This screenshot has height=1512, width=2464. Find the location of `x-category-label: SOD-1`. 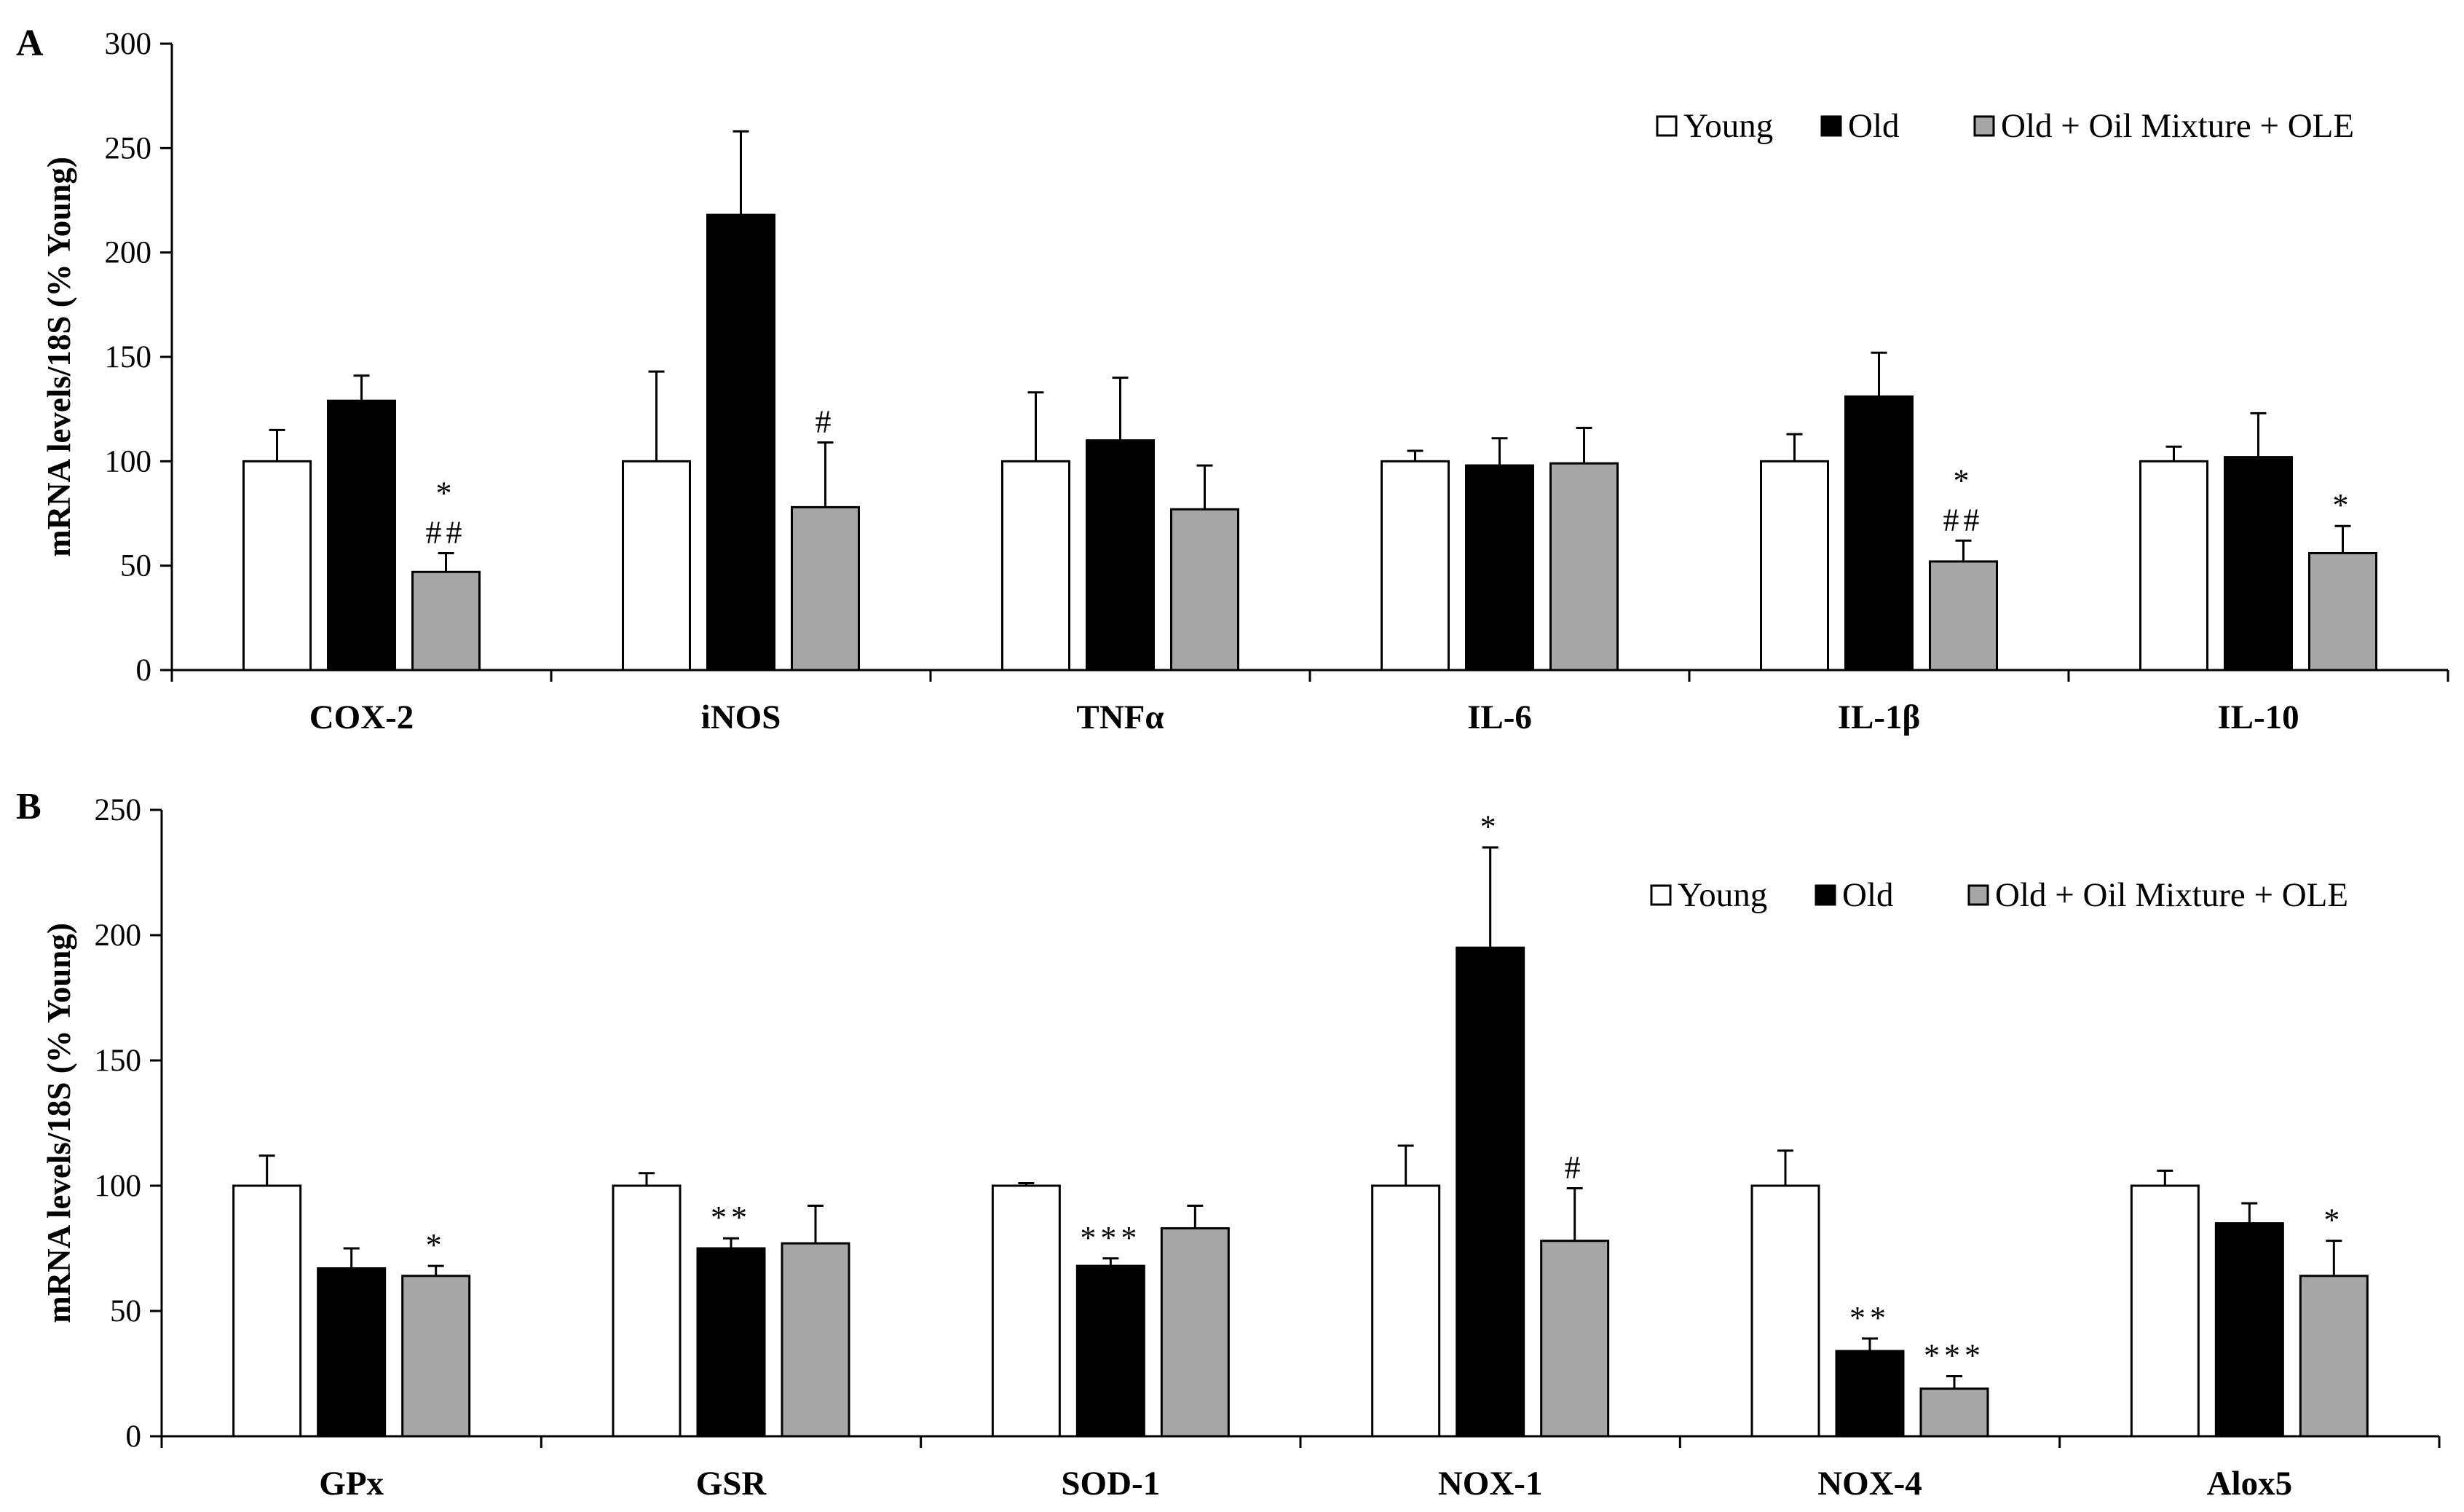

x-category-label: SOD-1 is located at coordinates (1110, 1484).